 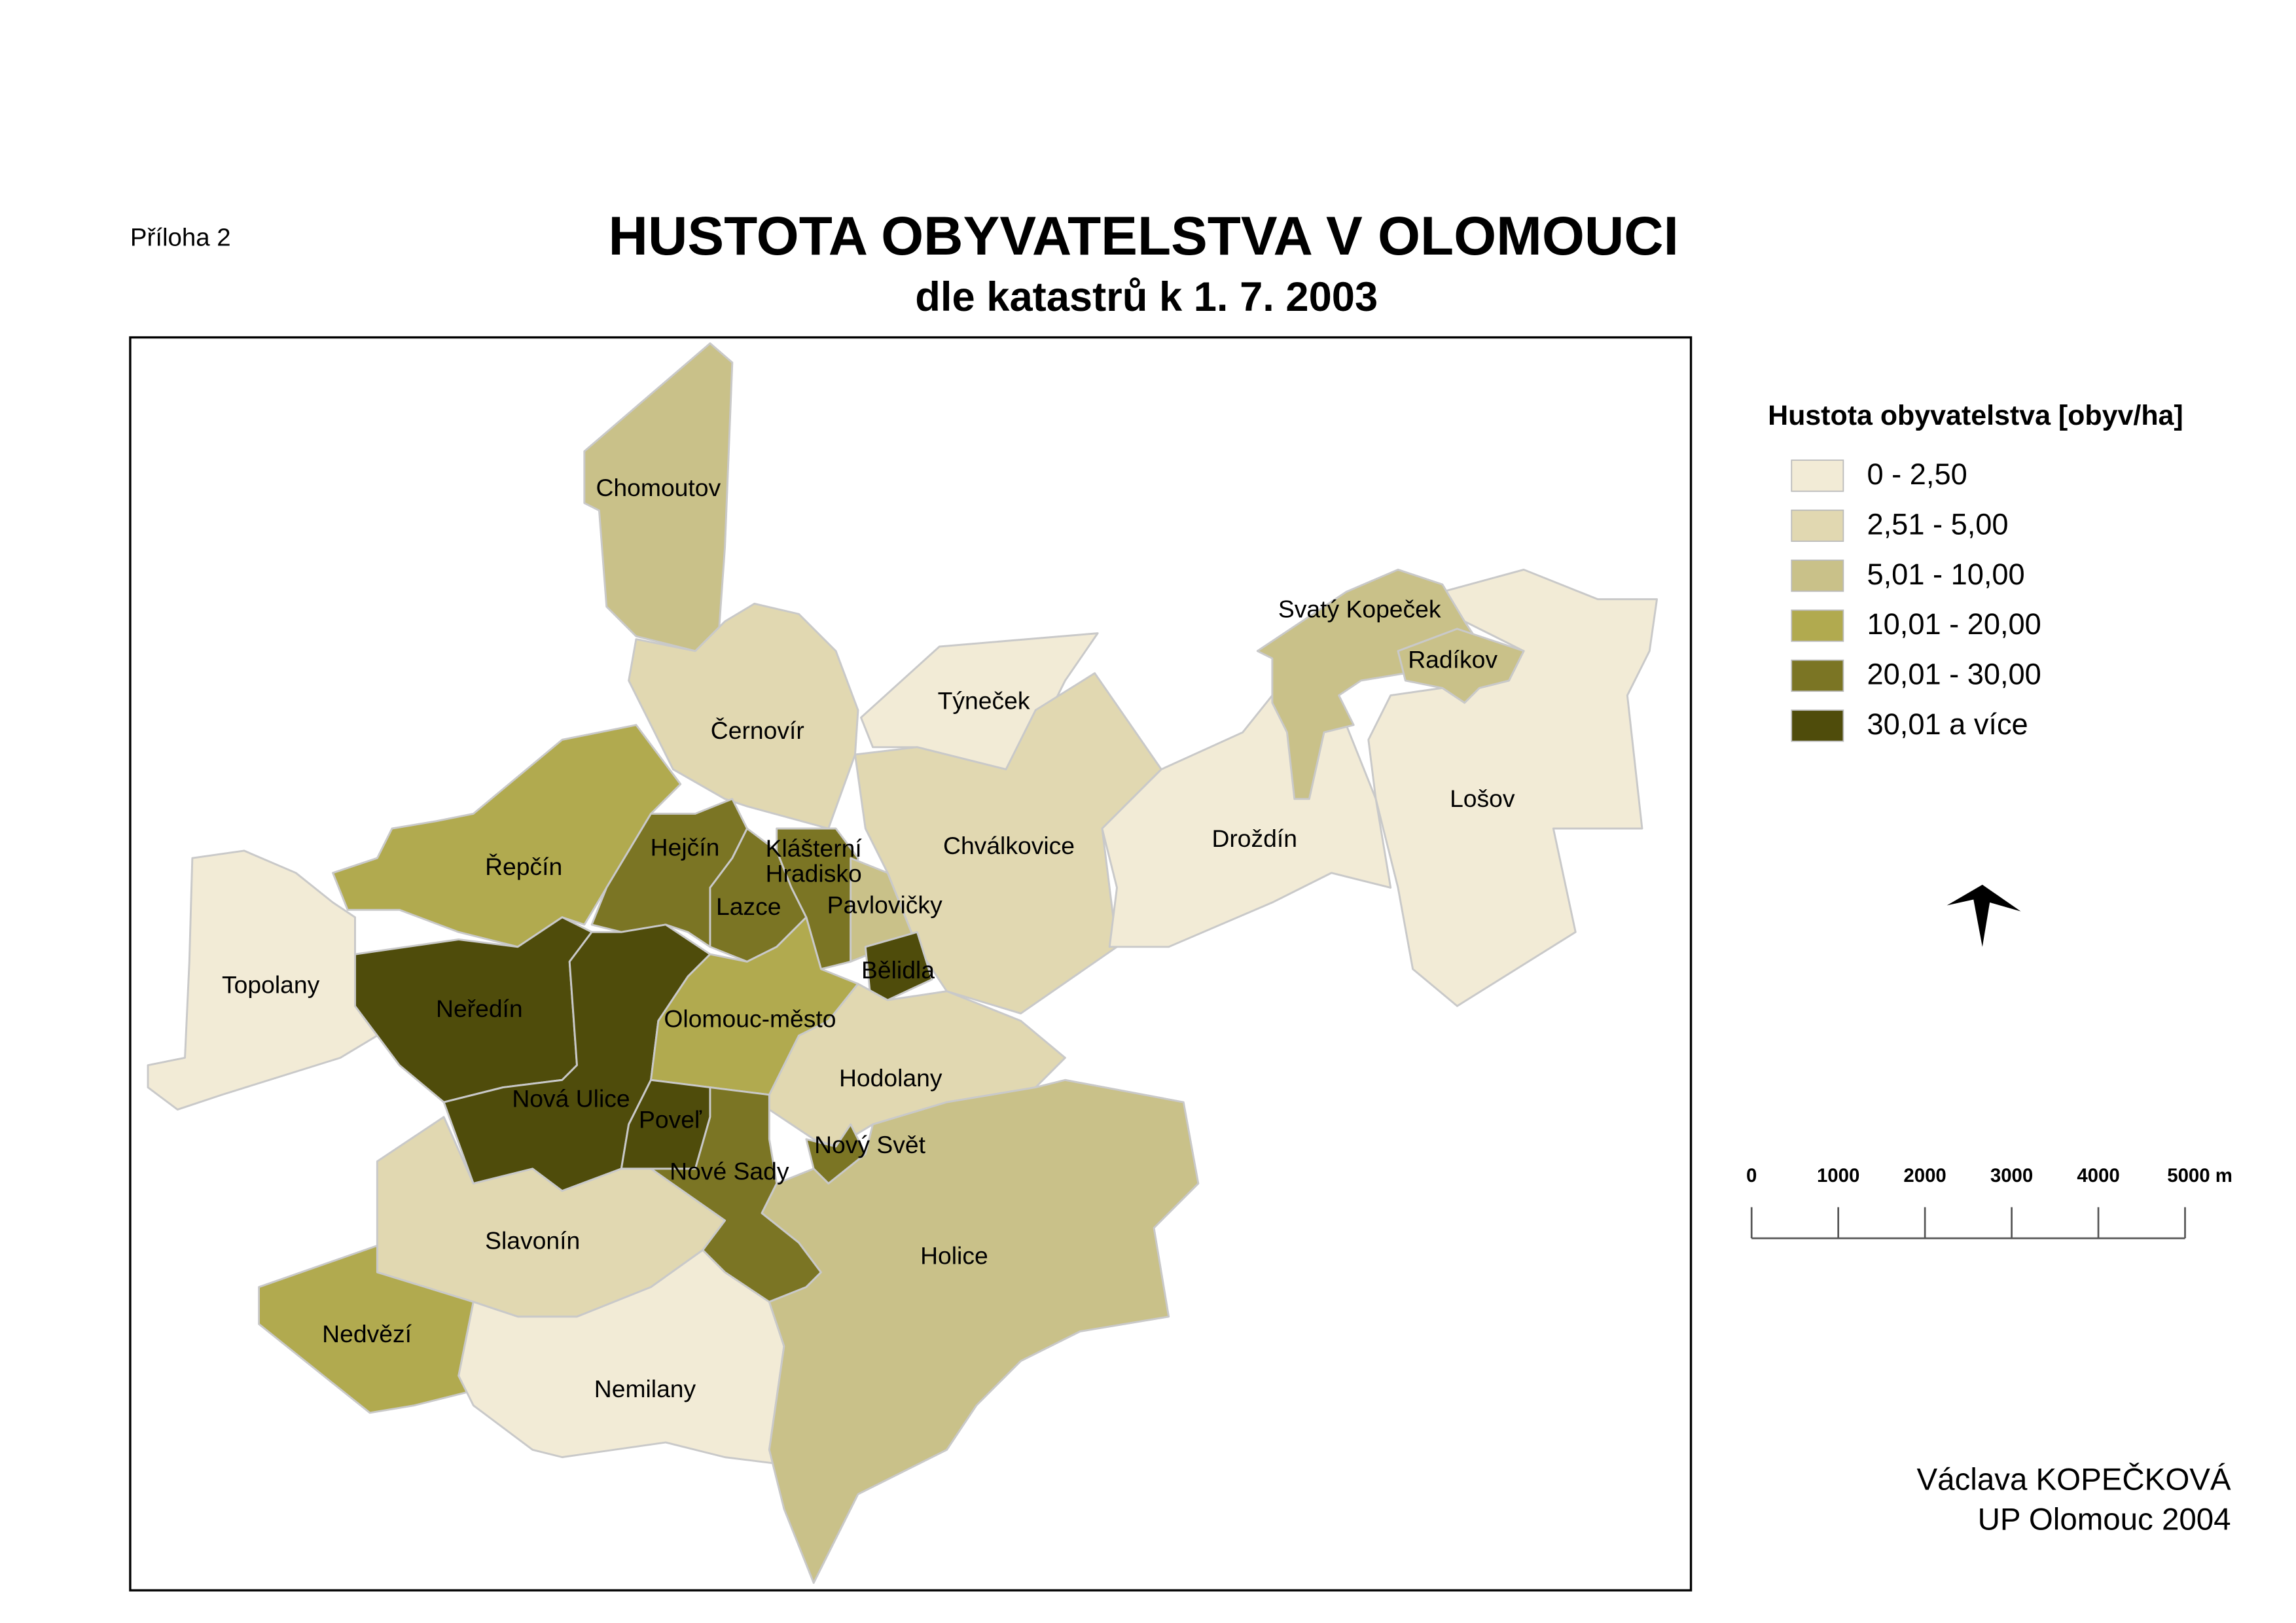 What do you see at coordinates (884, 905) in the screenshot?
I see `district-label: Pavlovičky` at bounding box center [884, 905].